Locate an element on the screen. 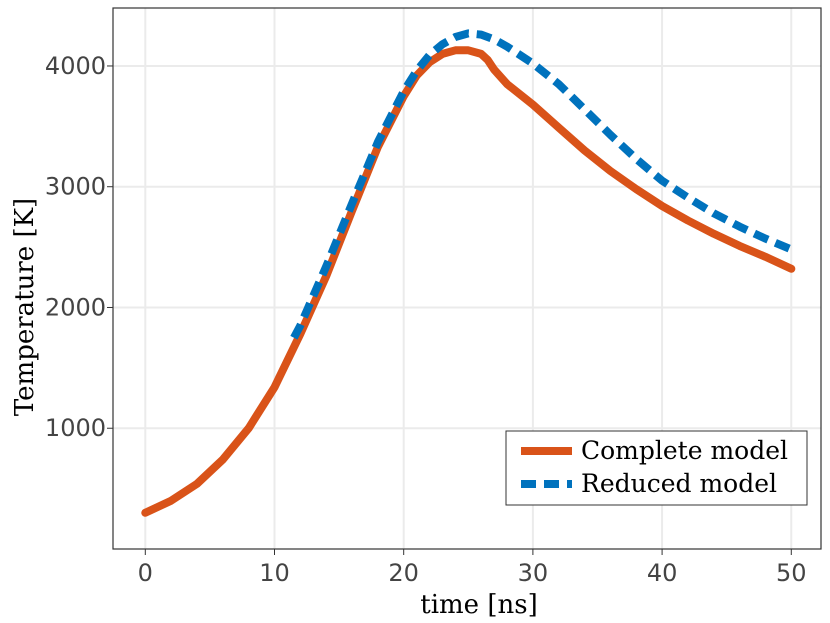  y-tick-label: 4000 is located at coordinates (75, 66).